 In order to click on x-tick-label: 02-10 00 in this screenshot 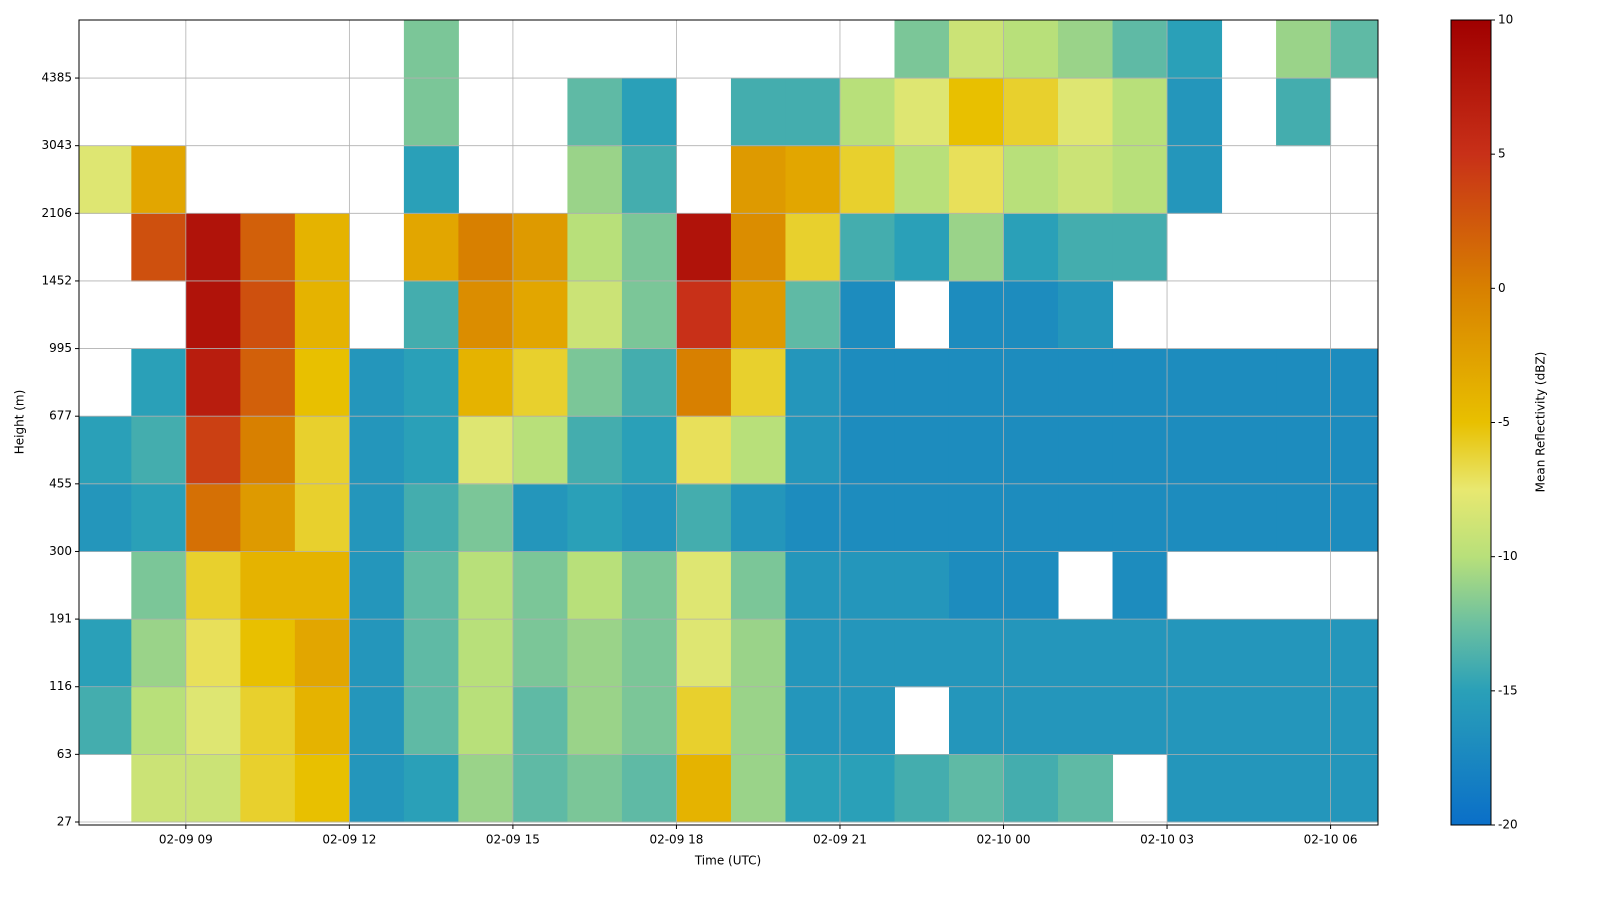, I will do `click(1004, 840)`.